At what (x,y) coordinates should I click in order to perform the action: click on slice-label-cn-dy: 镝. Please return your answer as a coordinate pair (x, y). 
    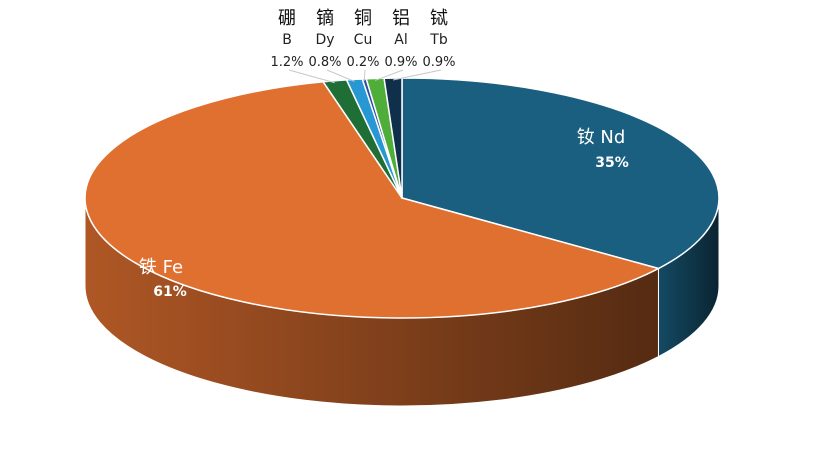
    Looking at the image, I should click on (325, 18).